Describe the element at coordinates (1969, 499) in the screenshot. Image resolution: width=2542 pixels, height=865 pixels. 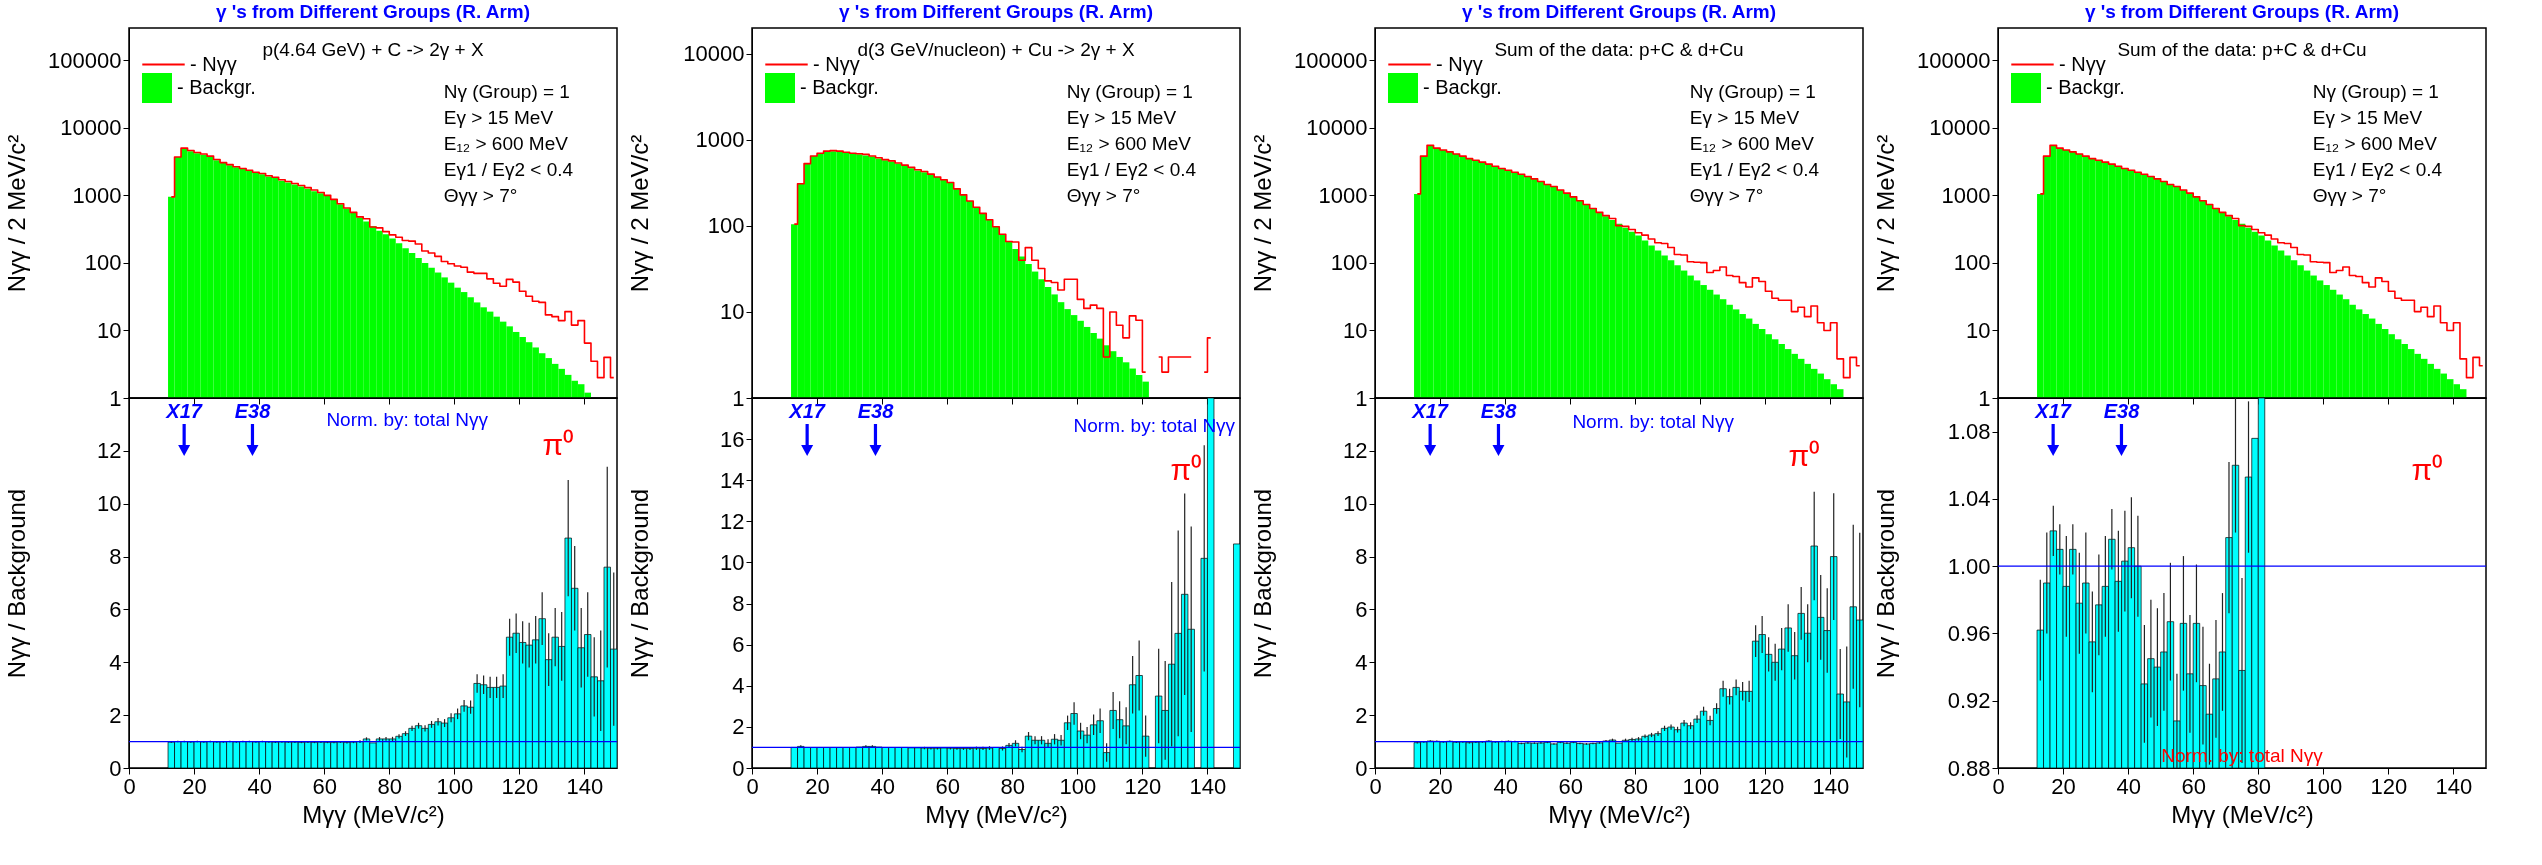
I see `y-tick-label: 1.04` at that location.